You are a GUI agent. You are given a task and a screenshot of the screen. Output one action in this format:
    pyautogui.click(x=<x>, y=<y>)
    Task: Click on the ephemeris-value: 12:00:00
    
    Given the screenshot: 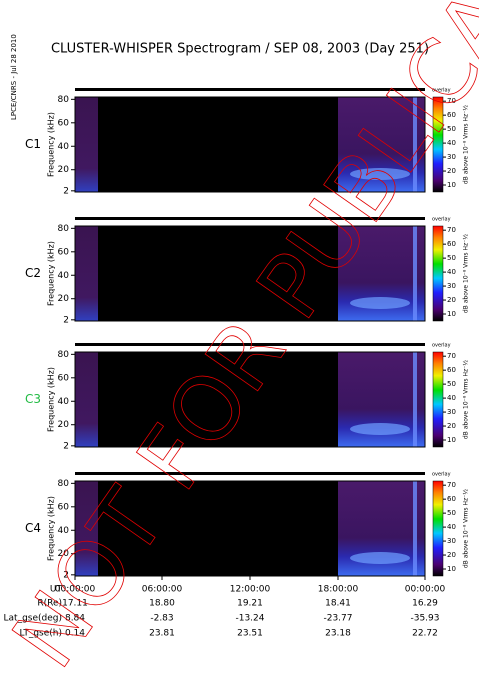 What is the action you would take?
    pyautogui.click(x=250, y=590)
    